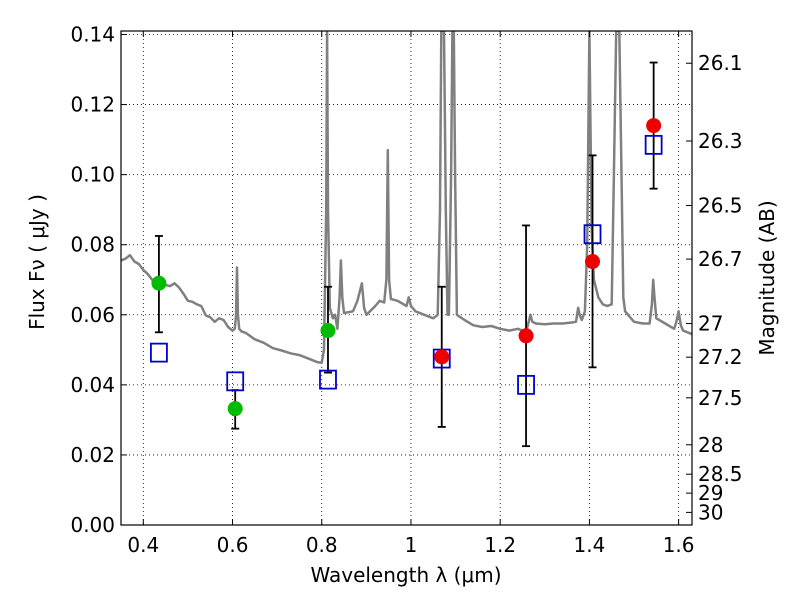  What do you see at coordinates (92, 175) in the screenshot?
I see `y-tick-label: 0.10` at bounding box center [92, 175].